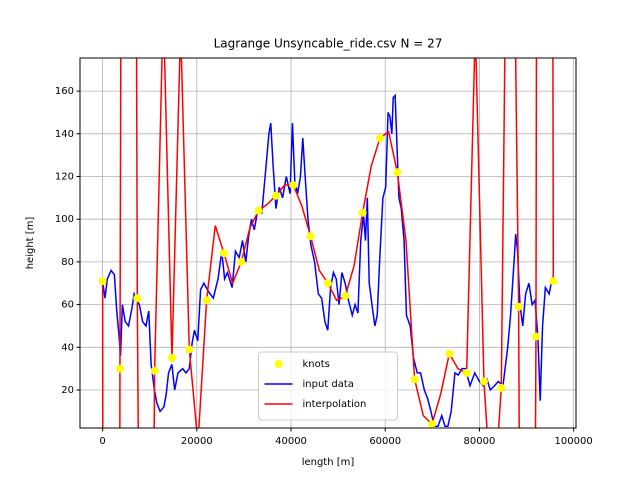  Describe the element at coordinates (335, 404) in the screenshot. I see `legend-label: interpolation` at that location.